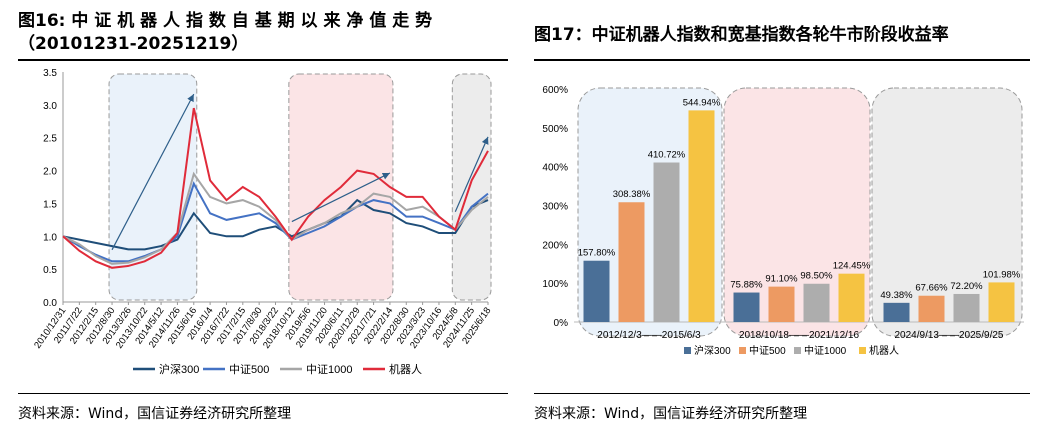 Image resolution: width=1054 pixels, height=435 pixels. What do you see at coordinates (555, 245) in the screenshot?
I see `y-tick-label: 200%` at bounding box center [555, 245].